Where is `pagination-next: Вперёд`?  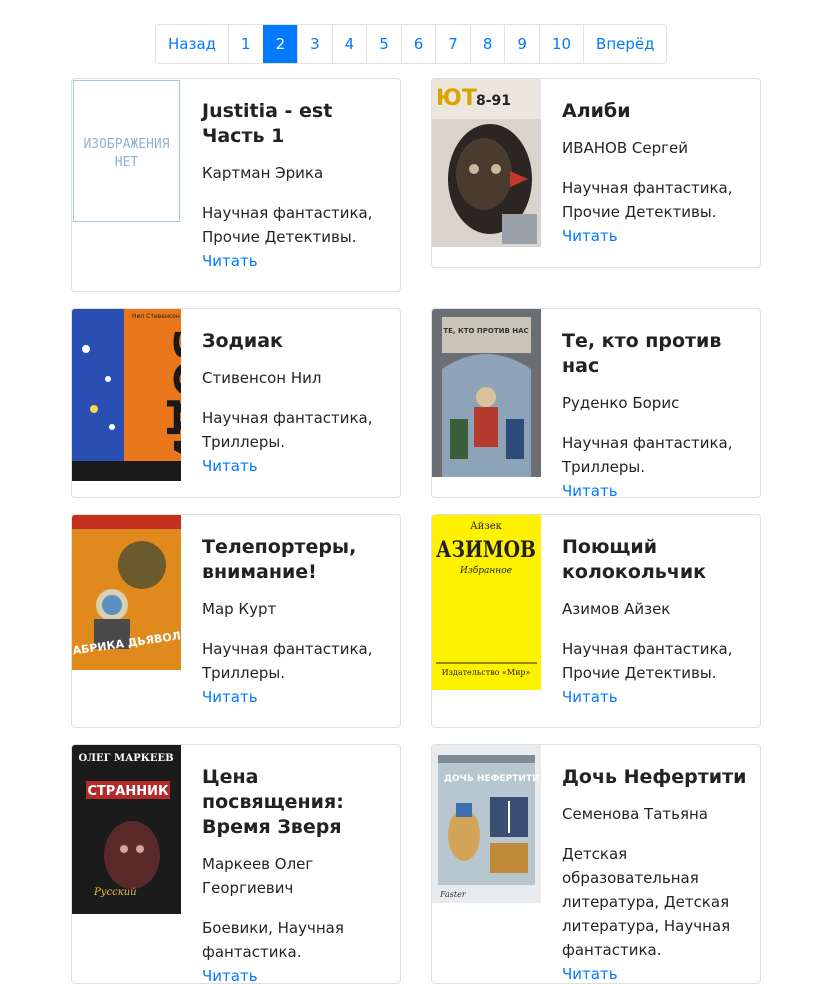 pagination-next: Вперёд is located at coordinates (625, 44).